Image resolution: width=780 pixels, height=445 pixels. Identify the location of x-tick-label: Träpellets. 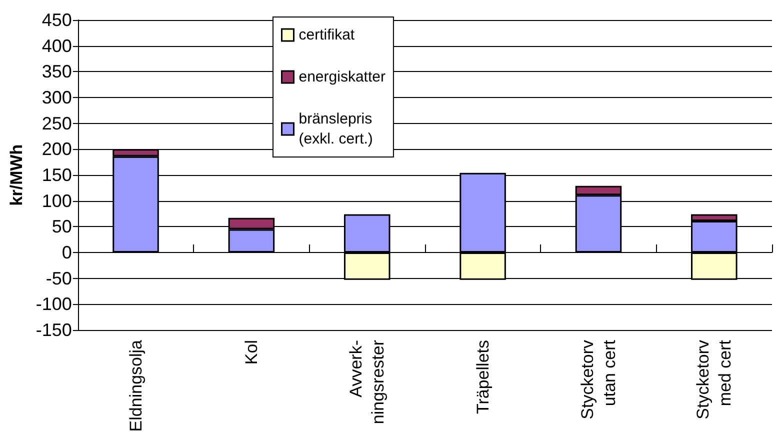
(482, 377).